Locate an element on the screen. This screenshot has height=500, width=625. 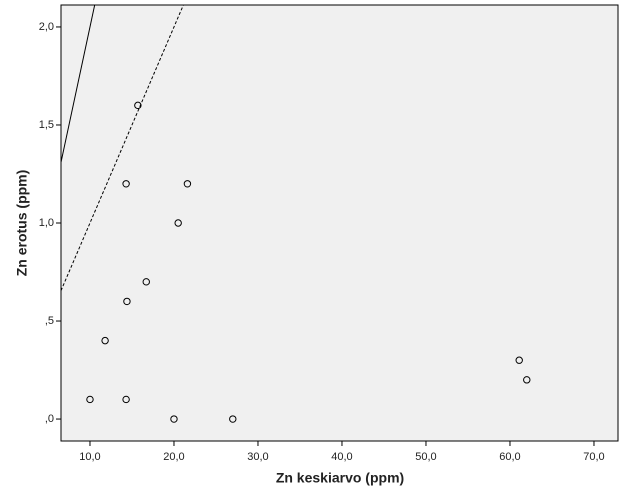
x-tick-label: 20,0 is located at coordinates (173, 457).